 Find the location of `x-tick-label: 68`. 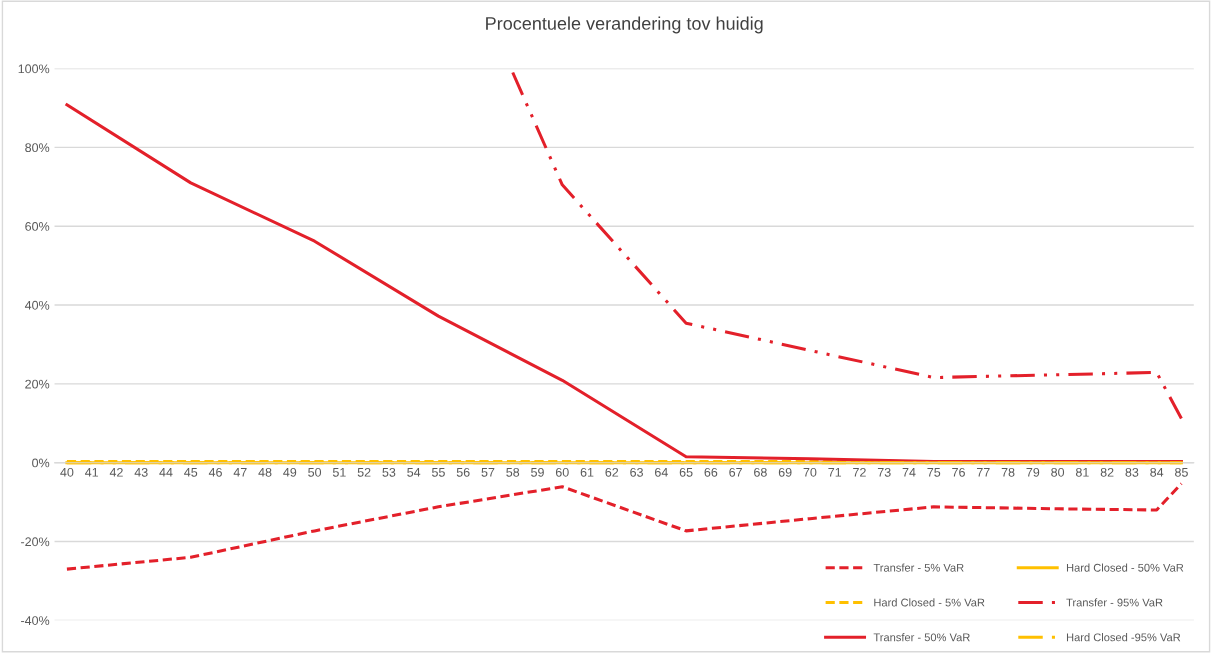

x-tick-label: 68 is located at coordinates (760, 472).